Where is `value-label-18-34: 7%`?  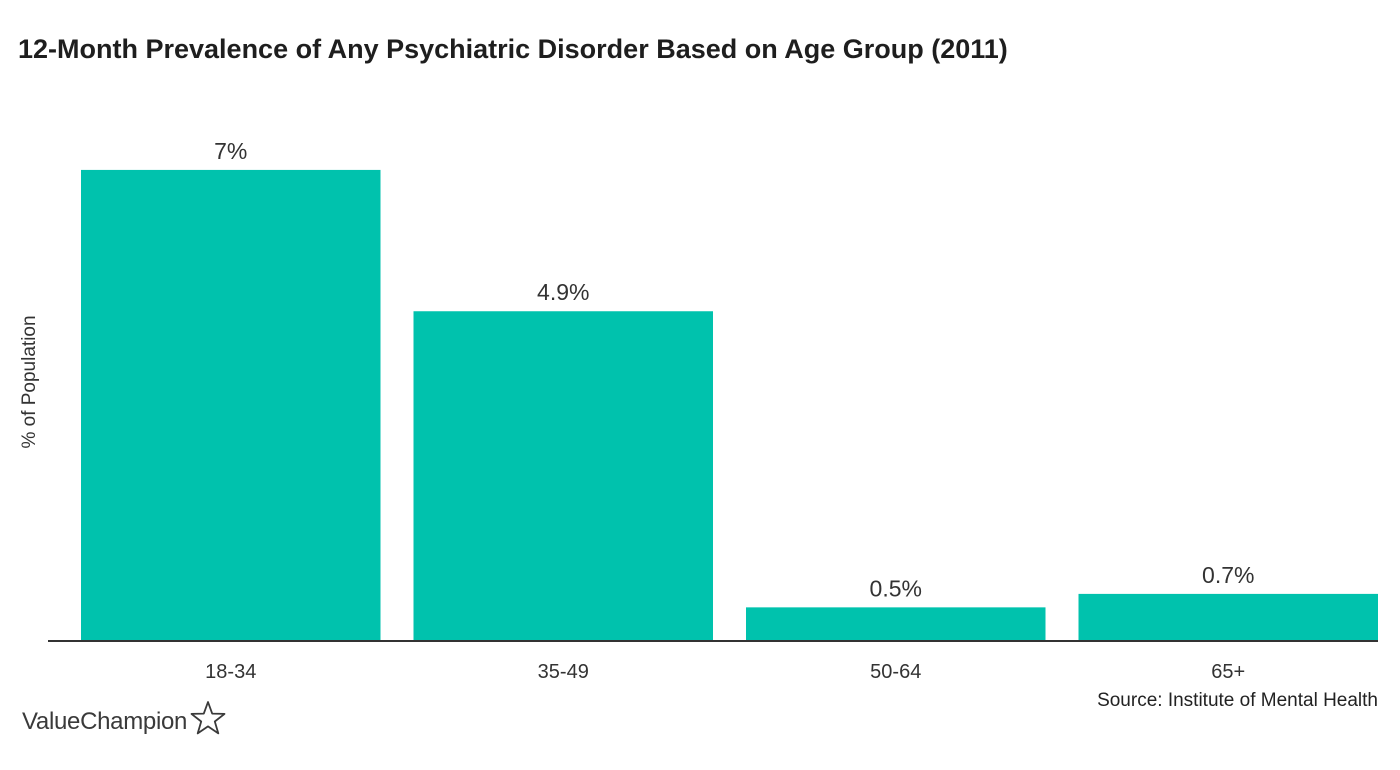
value-label-18-34: 7% is located at coordinates (230, 151).